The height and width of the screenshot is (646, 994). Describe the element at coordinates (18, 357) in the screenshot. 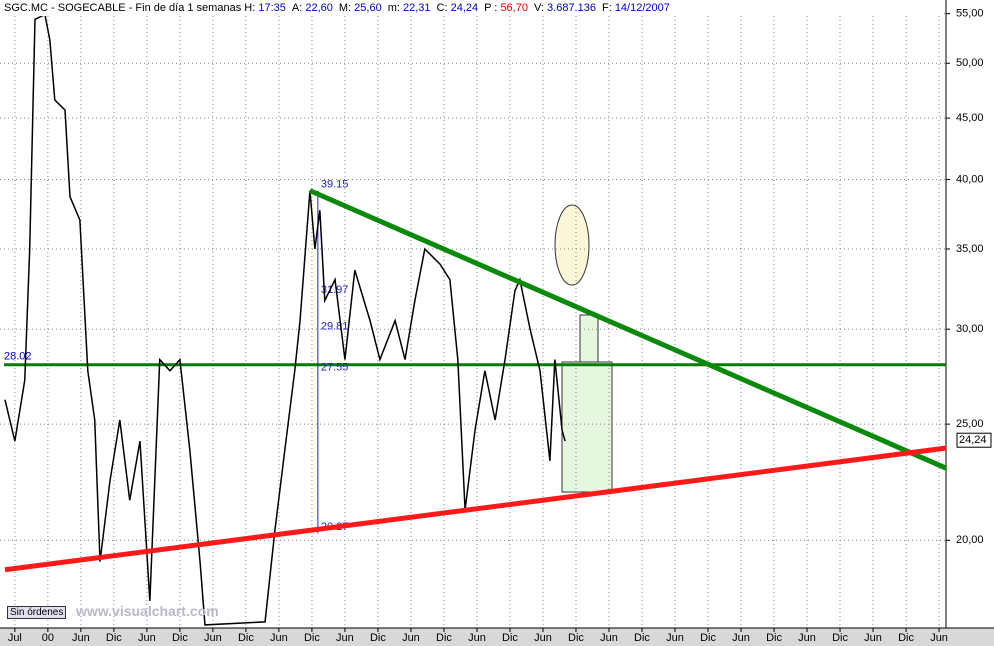

I see `support-label: 28.02` at that location.